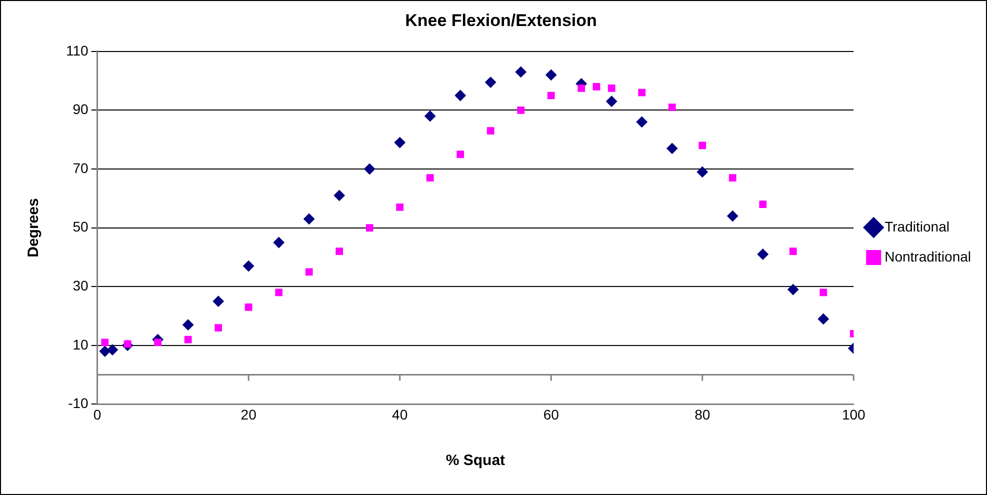  What do you see at coordinates (80, 344) in the screenshot?
I see `y-tick-label: 10` at bounding box center [80, 344].